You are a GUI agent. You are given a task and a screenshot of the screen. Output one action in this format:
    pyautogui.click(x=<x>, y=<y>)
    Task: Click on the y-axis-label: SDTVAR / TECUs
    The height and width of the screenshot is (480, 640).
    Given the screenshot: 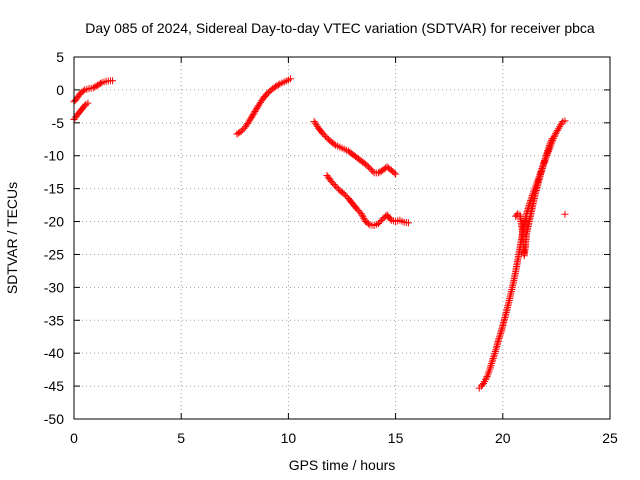 What is the action you would take?
    pyautogui.click(x=12, y=238)
    